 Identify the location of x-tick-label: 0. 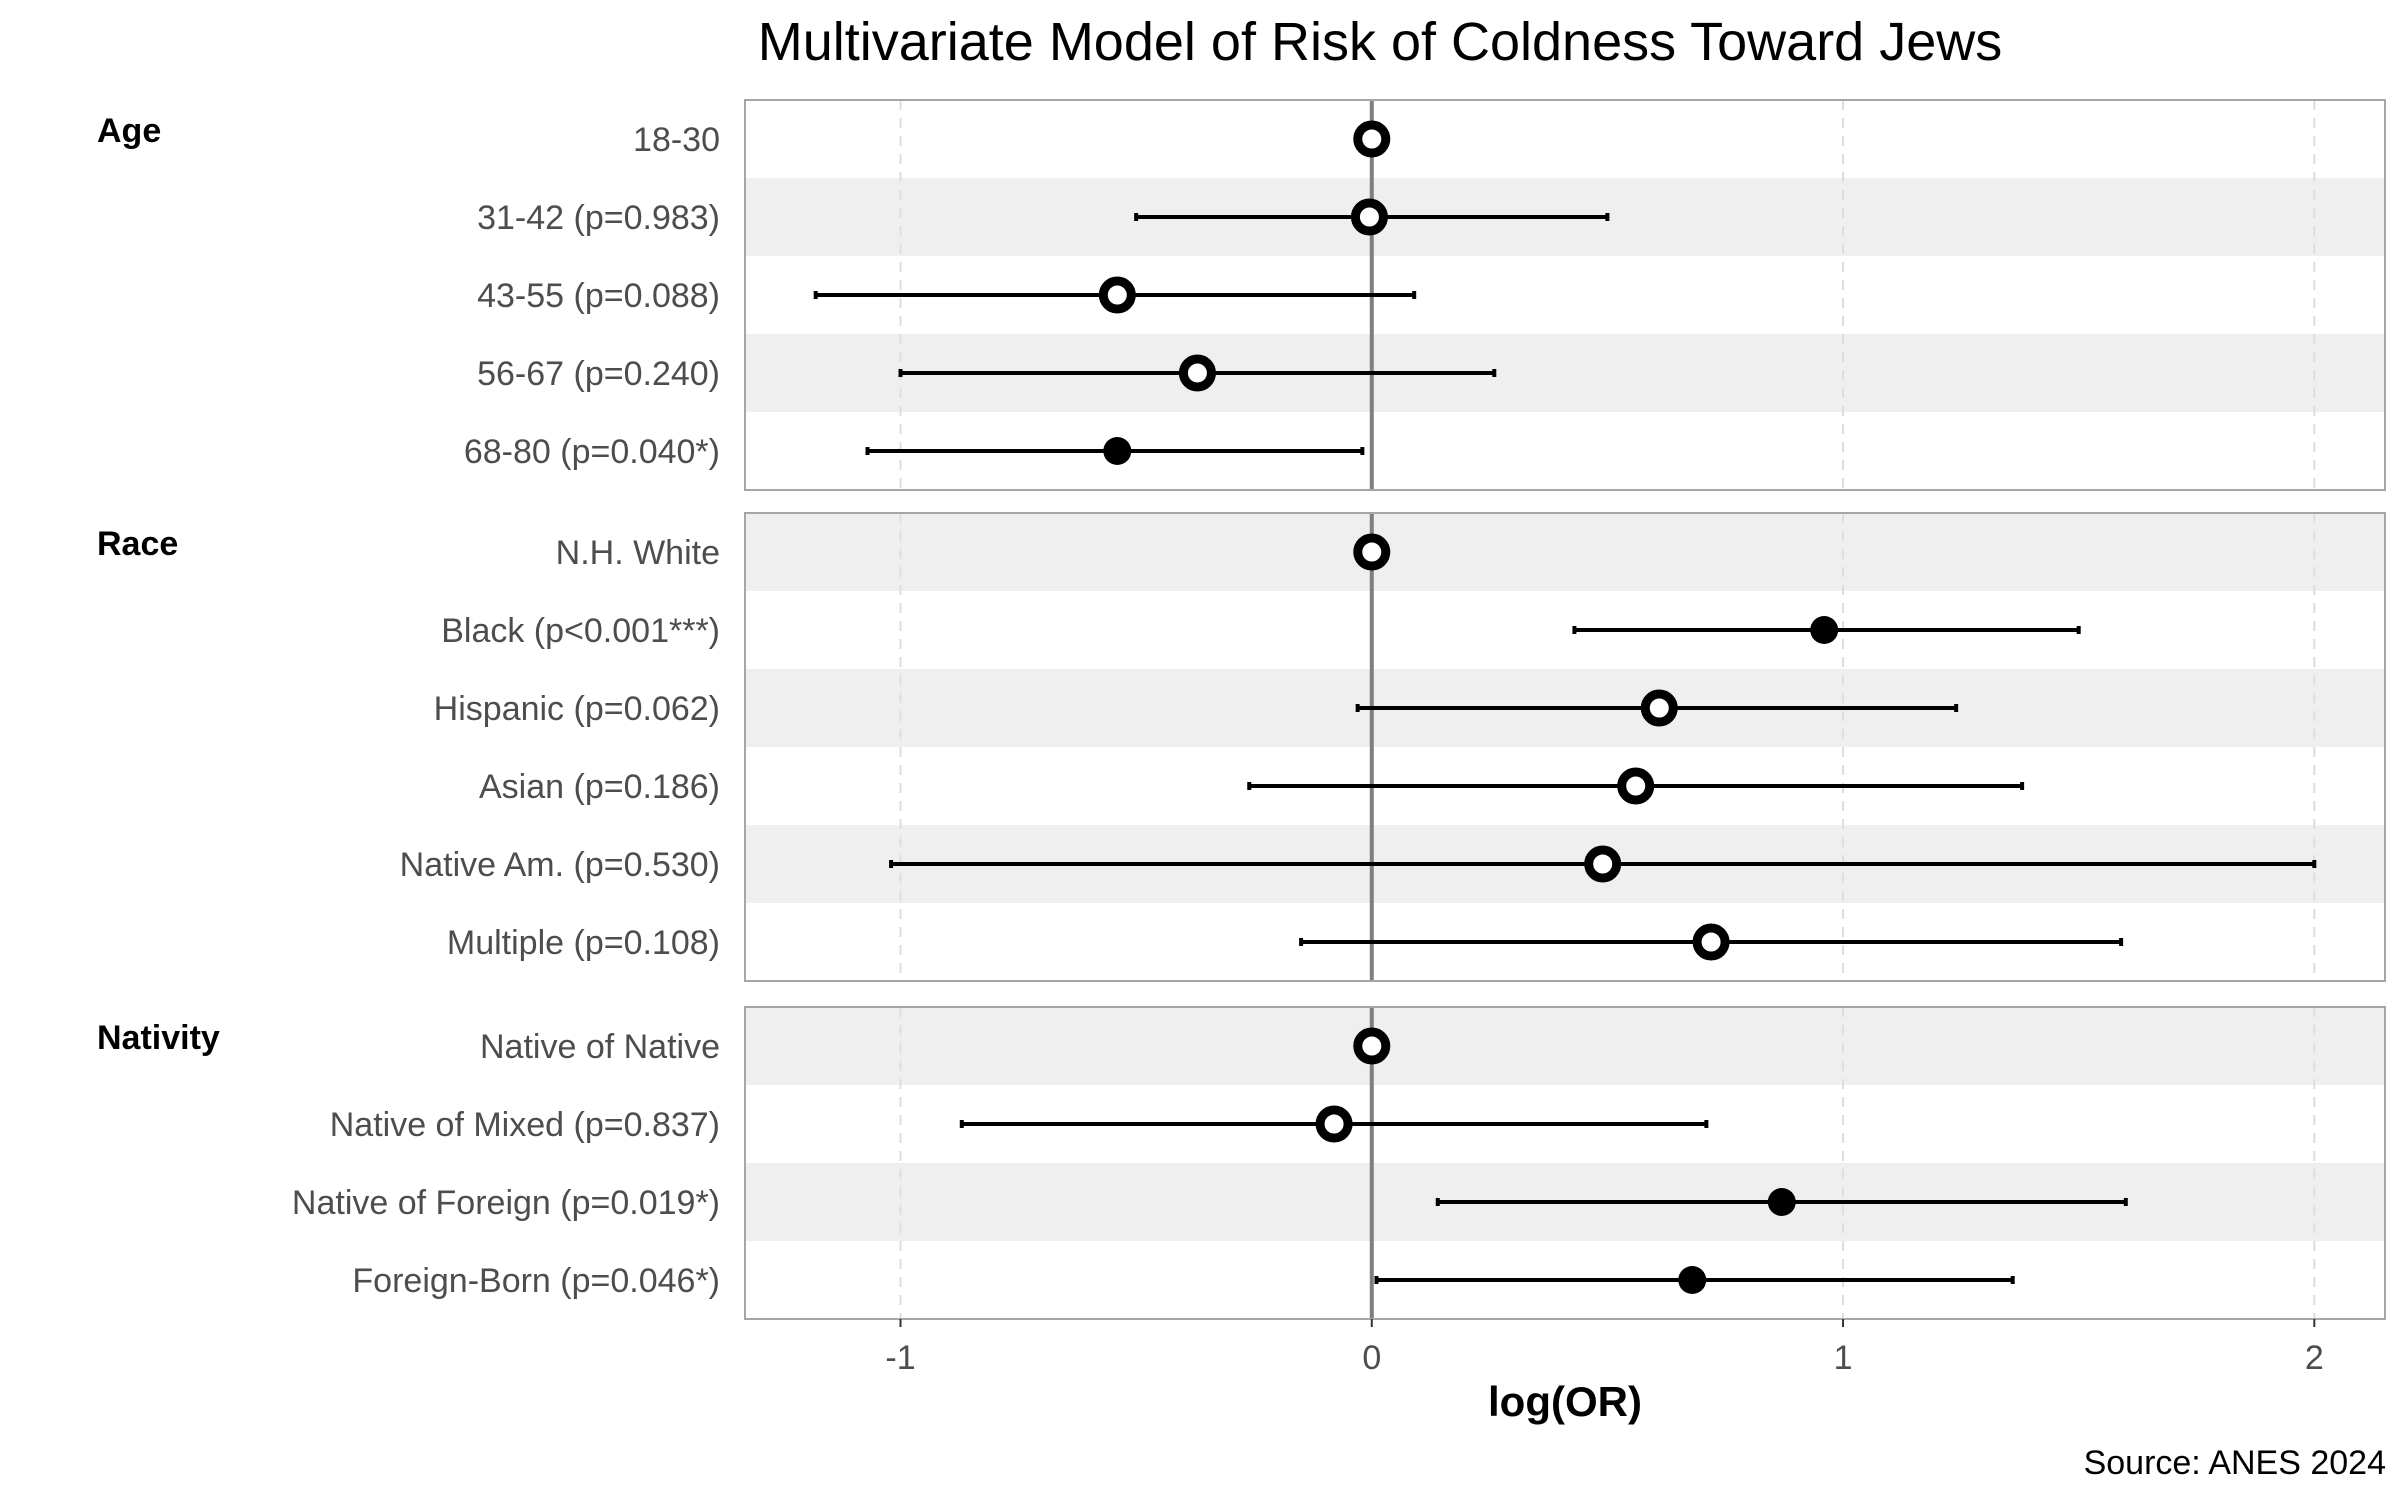
(1371, 1358).